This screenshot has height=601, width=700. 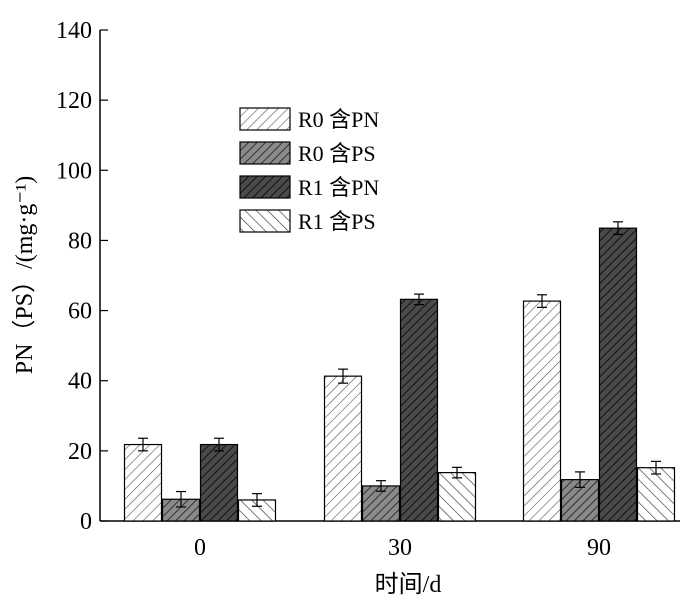 I want to click on legend-label: R1 含PN, so click(x=338, y=187).